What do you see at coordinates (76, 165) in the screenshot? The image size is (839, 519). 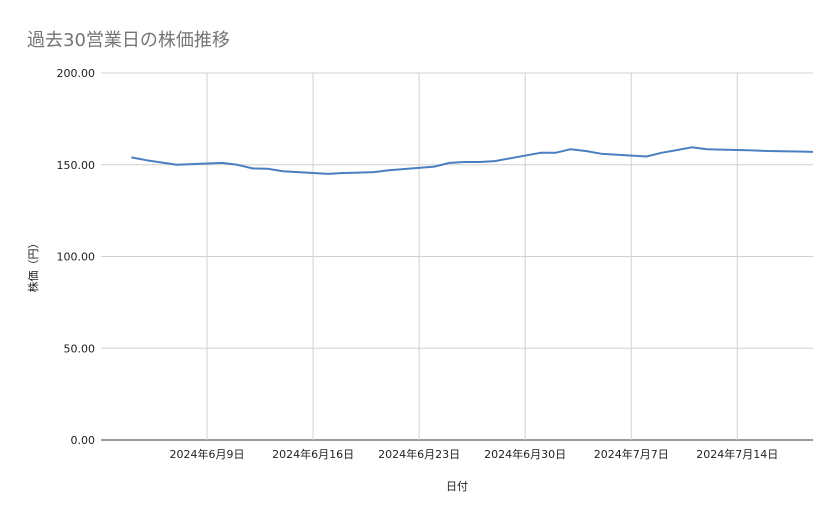 I see `y-tick-label: 150.00` at bounding box center [76, 165].